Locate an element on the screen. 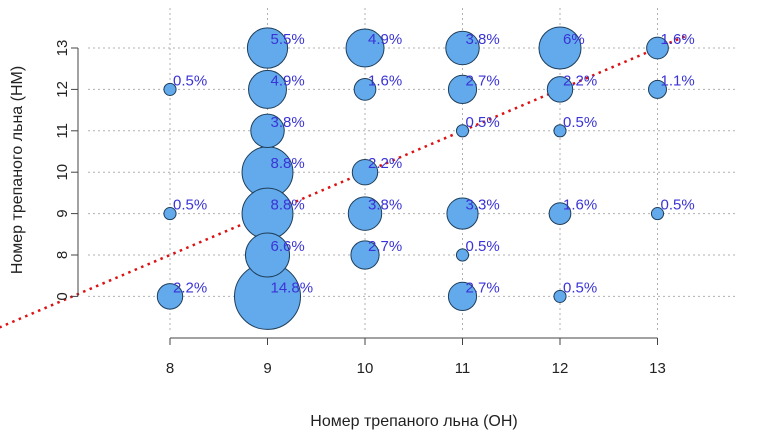 This screenshot has width=757, height=440. x-tick-label: 12 is located at coordinates (560, 368).